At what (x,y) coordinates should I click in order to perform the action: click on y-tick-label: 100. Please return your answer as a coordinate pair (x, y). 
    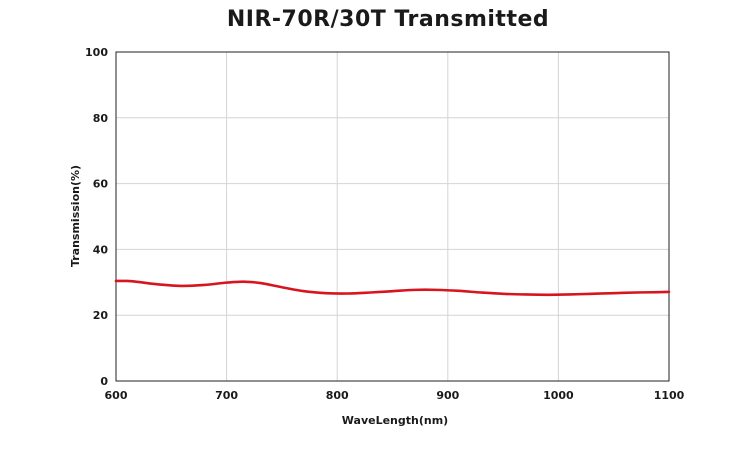
    Looking at the image, I should click on (96, 52).